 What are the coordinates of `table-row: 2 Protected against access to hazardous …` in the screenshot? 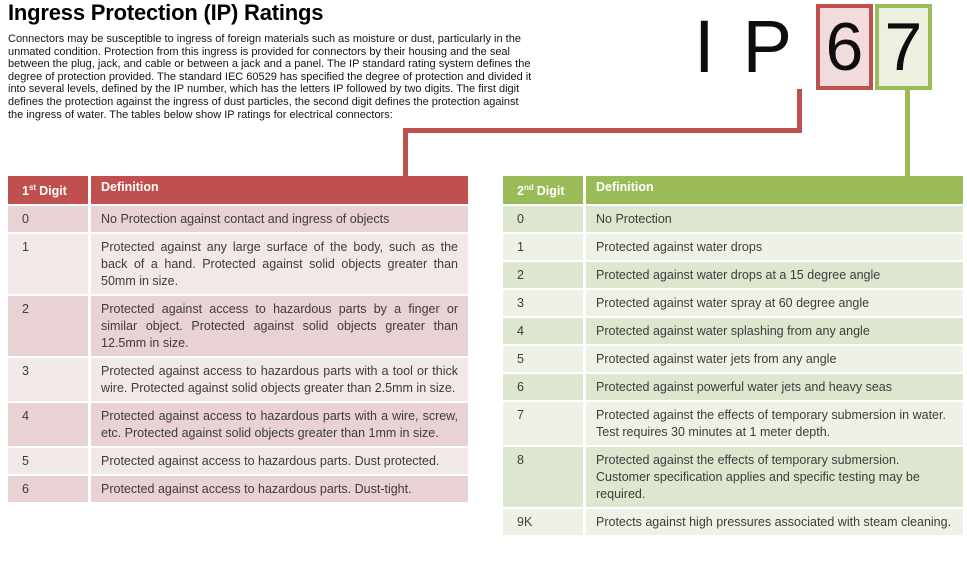 It's located at (238, 326).